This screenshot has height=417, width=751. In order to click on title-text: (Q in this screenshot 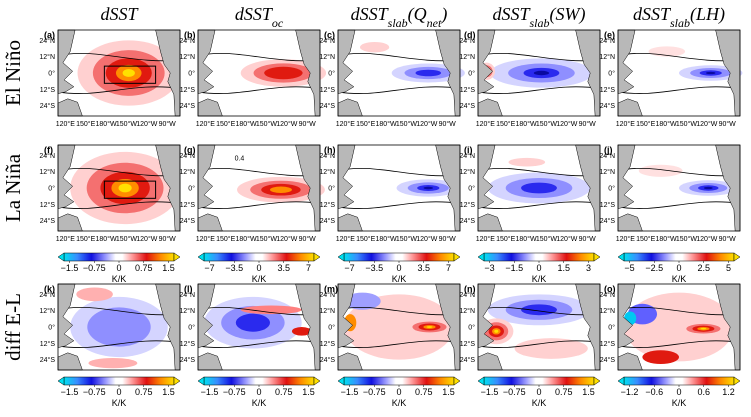, I will do `click(417, 14)`.